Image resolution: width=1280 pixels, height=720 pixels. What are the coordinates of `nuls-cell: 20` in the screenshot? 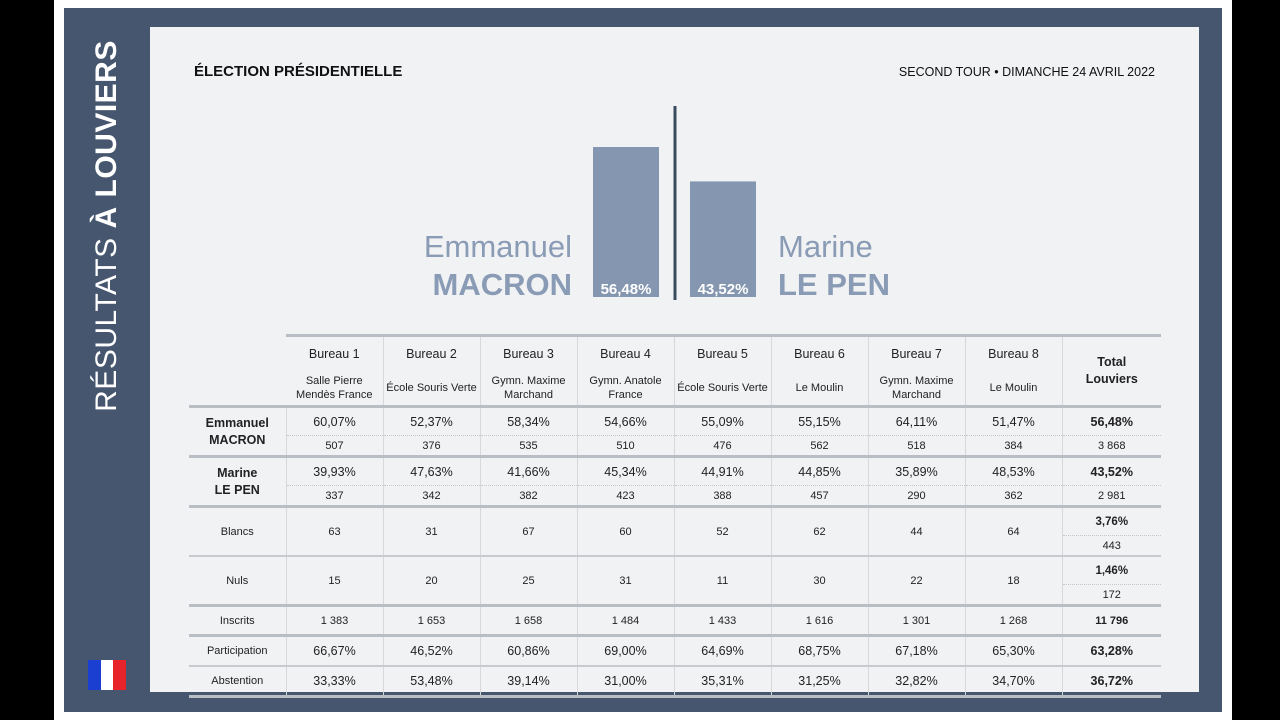 It's located at (431, 580).